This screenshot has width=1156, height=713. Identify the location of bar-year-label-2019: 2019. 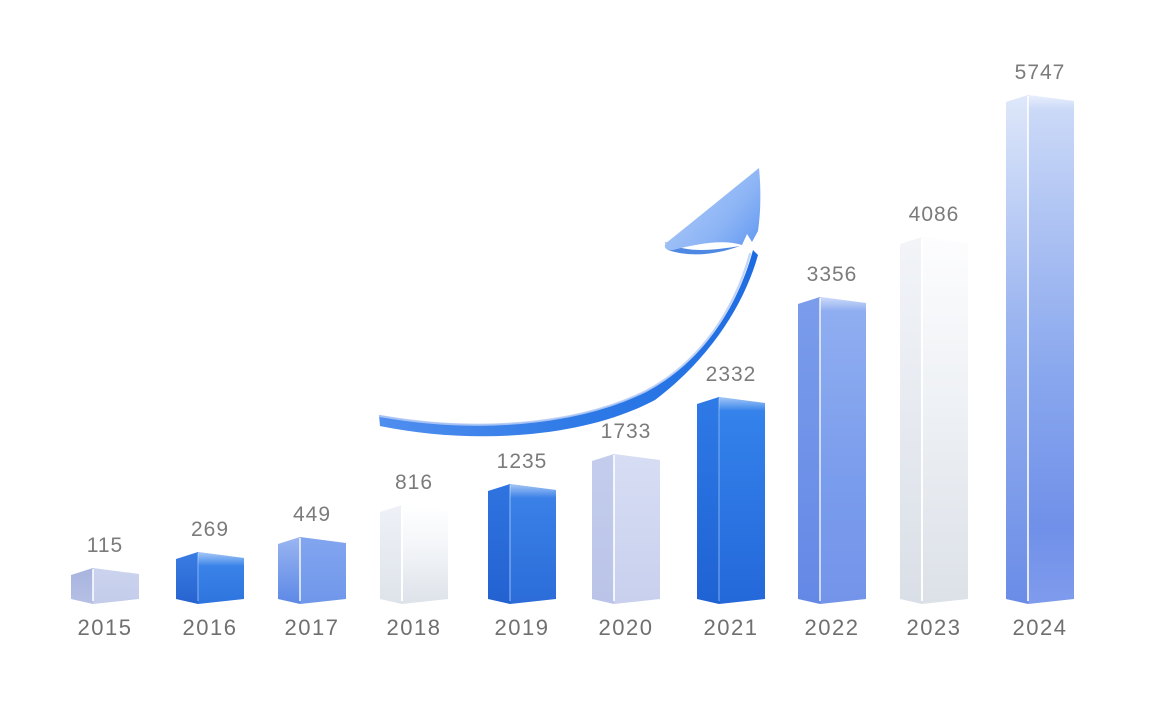
(522, 627).